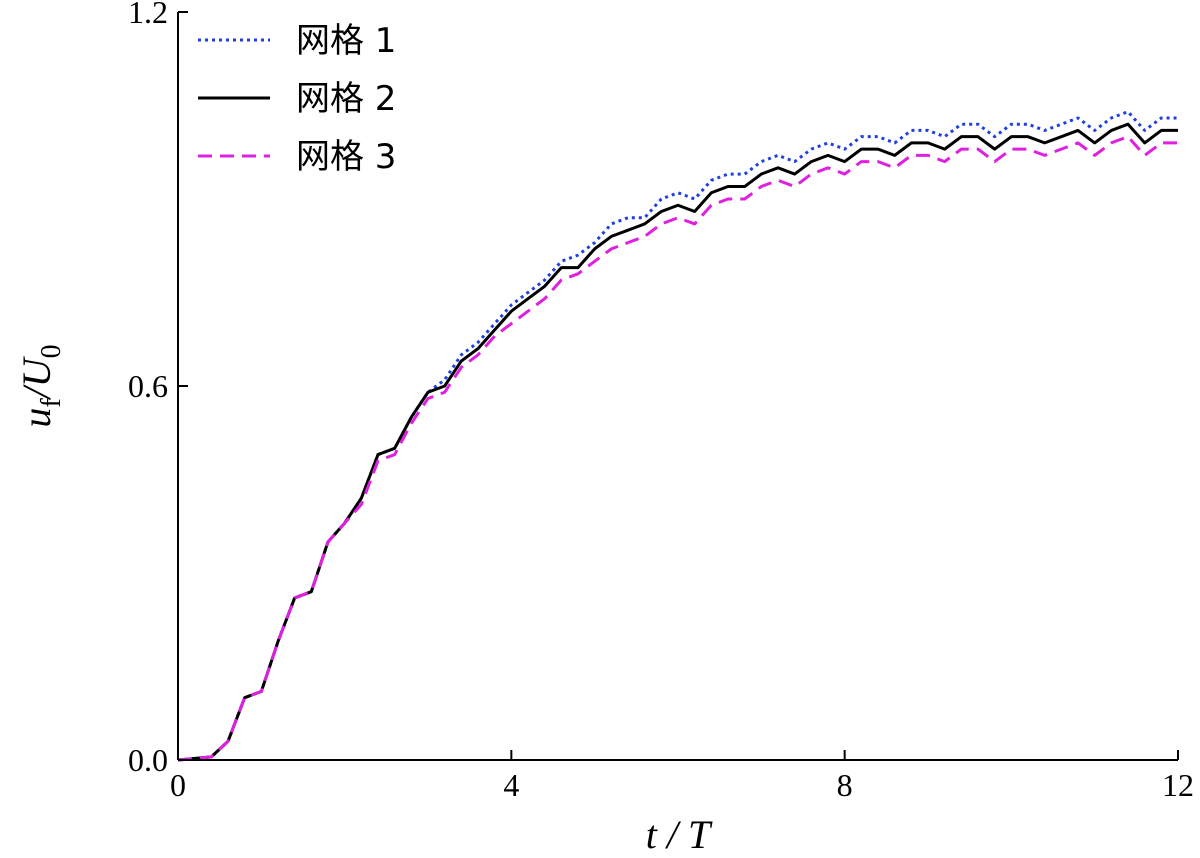 Image resolution: width=1200 pixels, height=858 pixels. I want to click on y-tick-label: 0.6, so click(148, 386).